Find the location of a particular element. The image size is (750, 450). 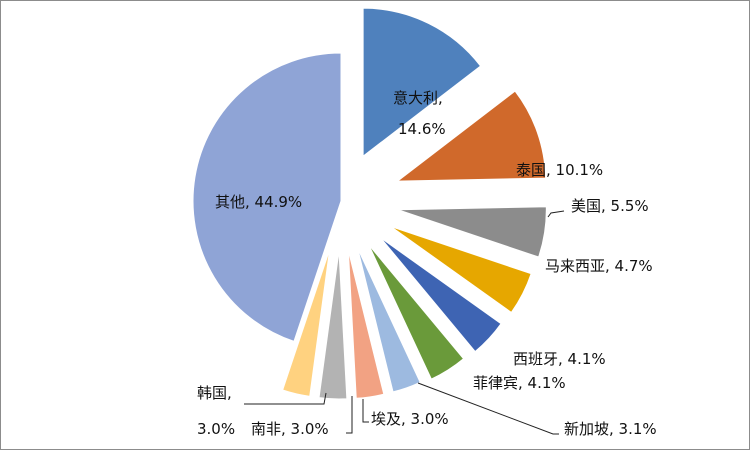

data-label-10-line-1: 韩国, is located at coordinates (214, 393).